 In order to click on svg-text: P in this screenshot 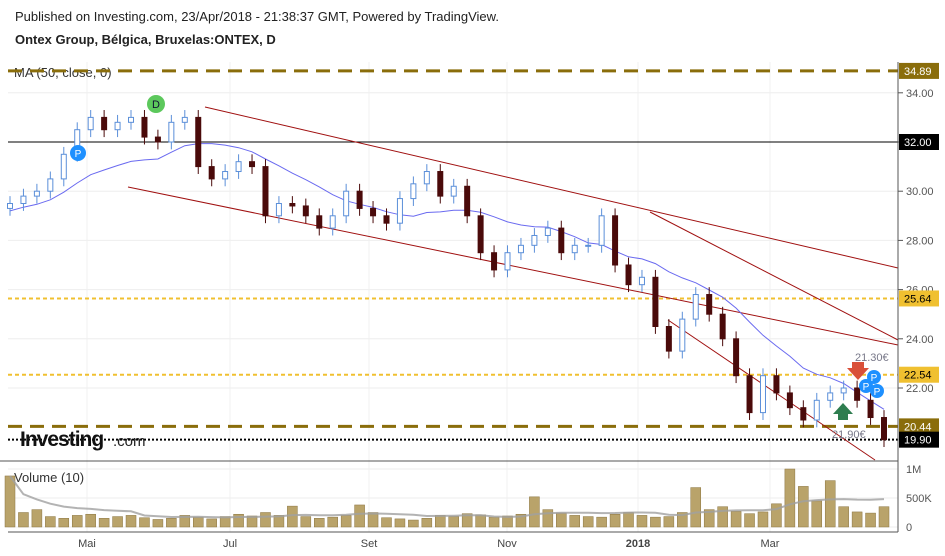, I will do `click(874, 378)`.